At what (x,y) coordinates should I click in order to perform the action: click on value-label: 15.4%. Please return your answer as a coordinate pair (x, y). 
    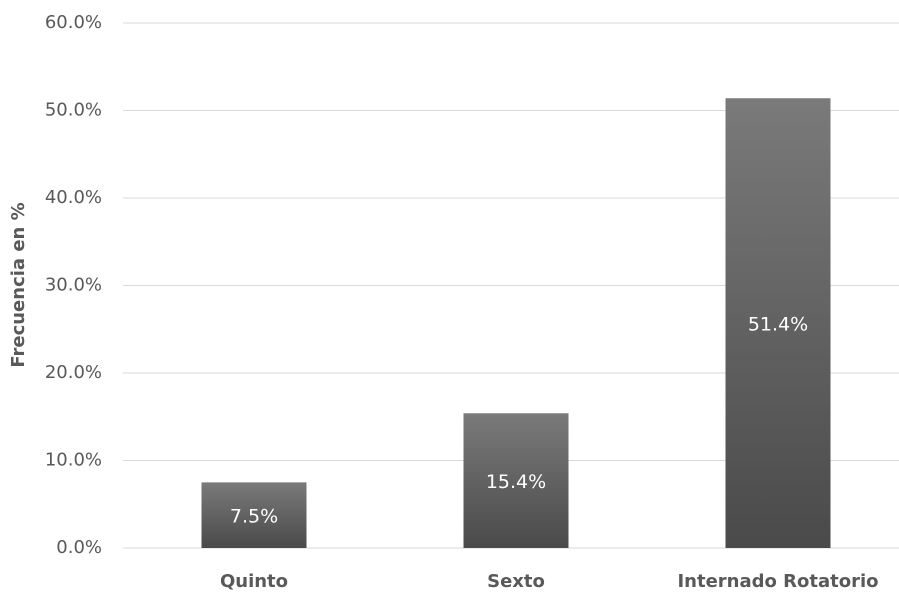
    Looking at the image, I should click on (516, 482).